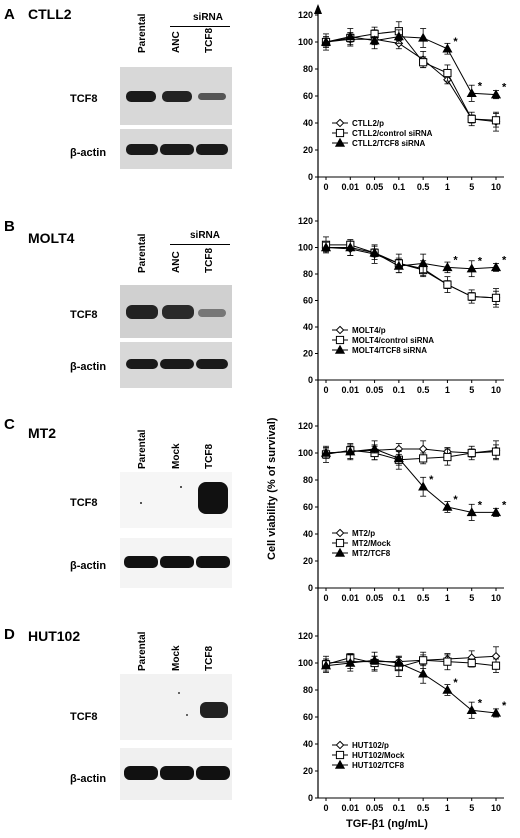 This screenshot has height=838, width=520. What do you see at coordinates (54, 636) in the screenshot?
I see `cell-line-title-d: HUT102` at bounding box center [54, 636].